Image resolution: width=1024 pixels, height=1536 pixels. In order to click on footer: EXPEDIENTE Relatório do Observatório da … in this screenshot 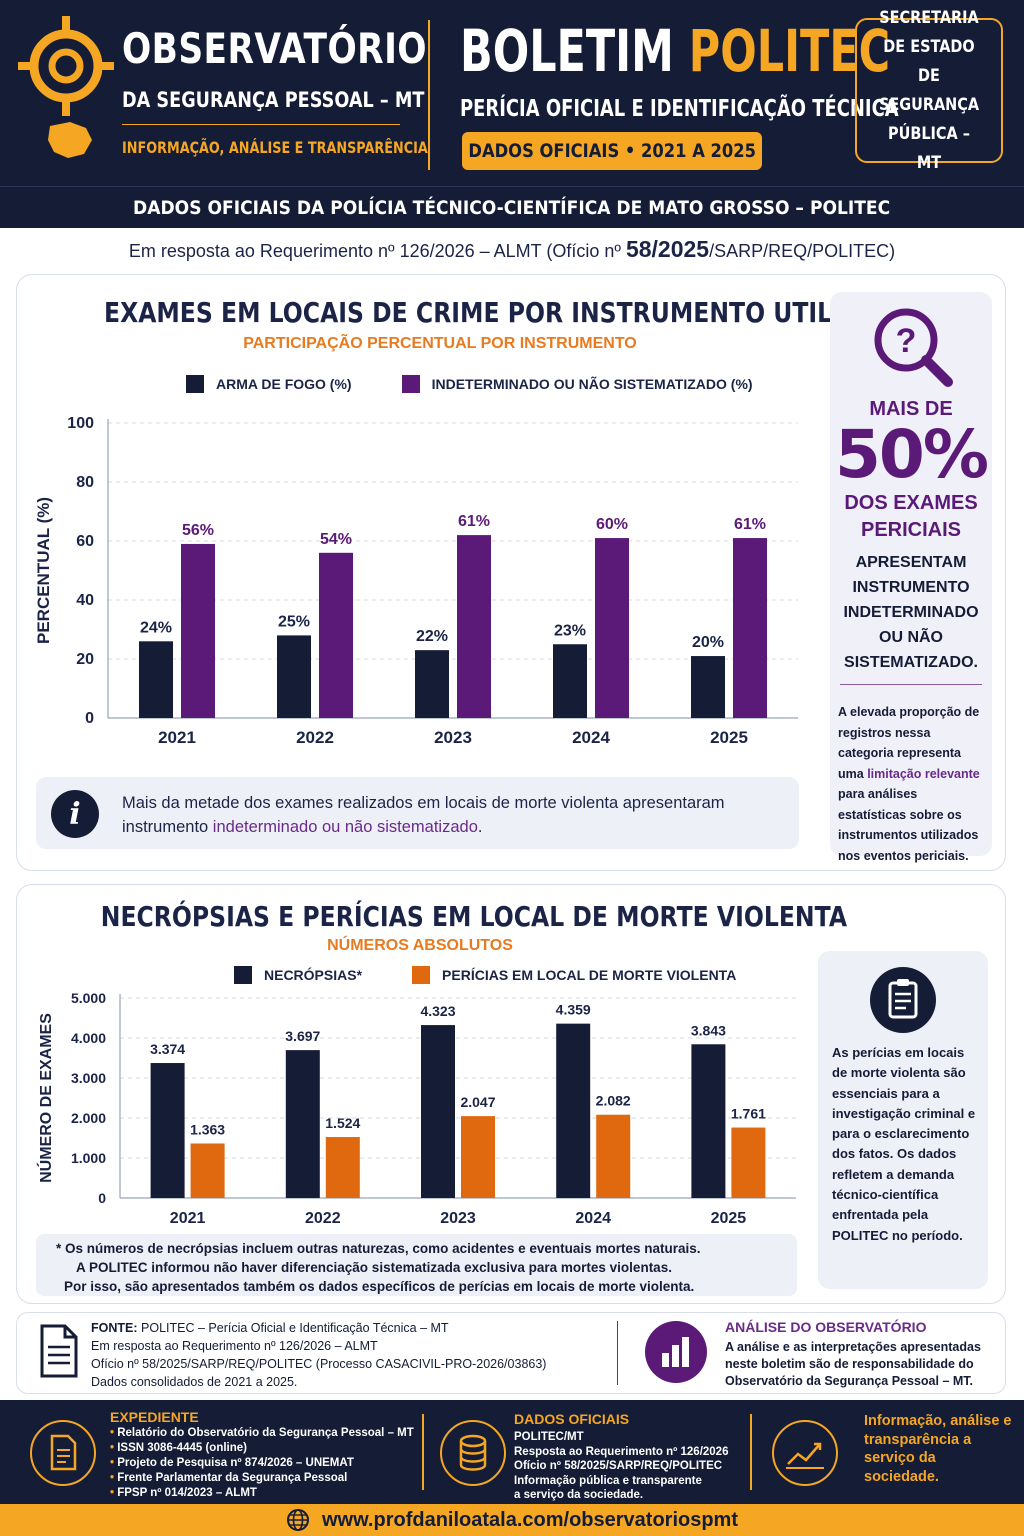, I will do `click(512, 1452)`.